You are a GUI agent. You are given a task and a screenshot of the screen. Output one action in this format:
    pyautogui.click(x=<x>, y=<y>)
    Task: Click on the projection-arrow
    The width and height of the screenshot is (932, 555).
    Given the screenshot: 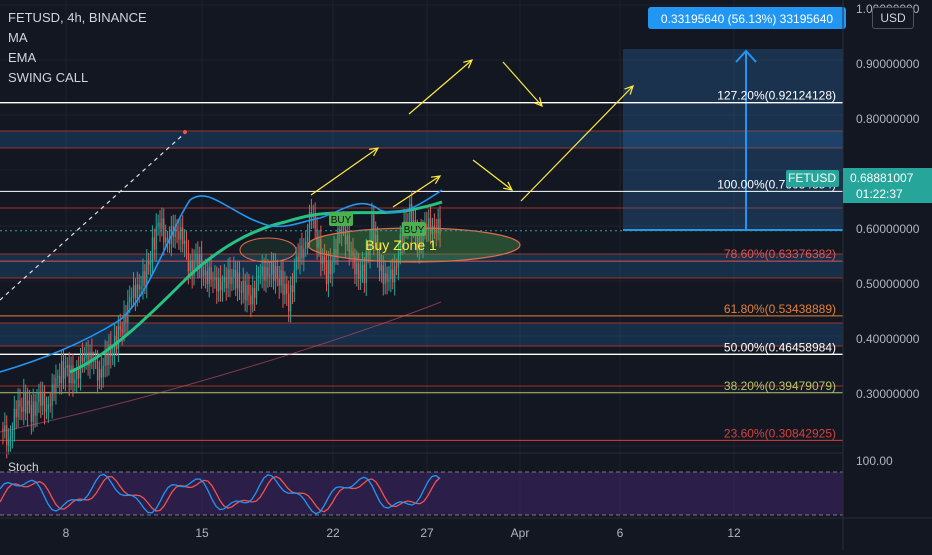 What is the action you would take?
    pyautogui.click(x=522, y=84)
    